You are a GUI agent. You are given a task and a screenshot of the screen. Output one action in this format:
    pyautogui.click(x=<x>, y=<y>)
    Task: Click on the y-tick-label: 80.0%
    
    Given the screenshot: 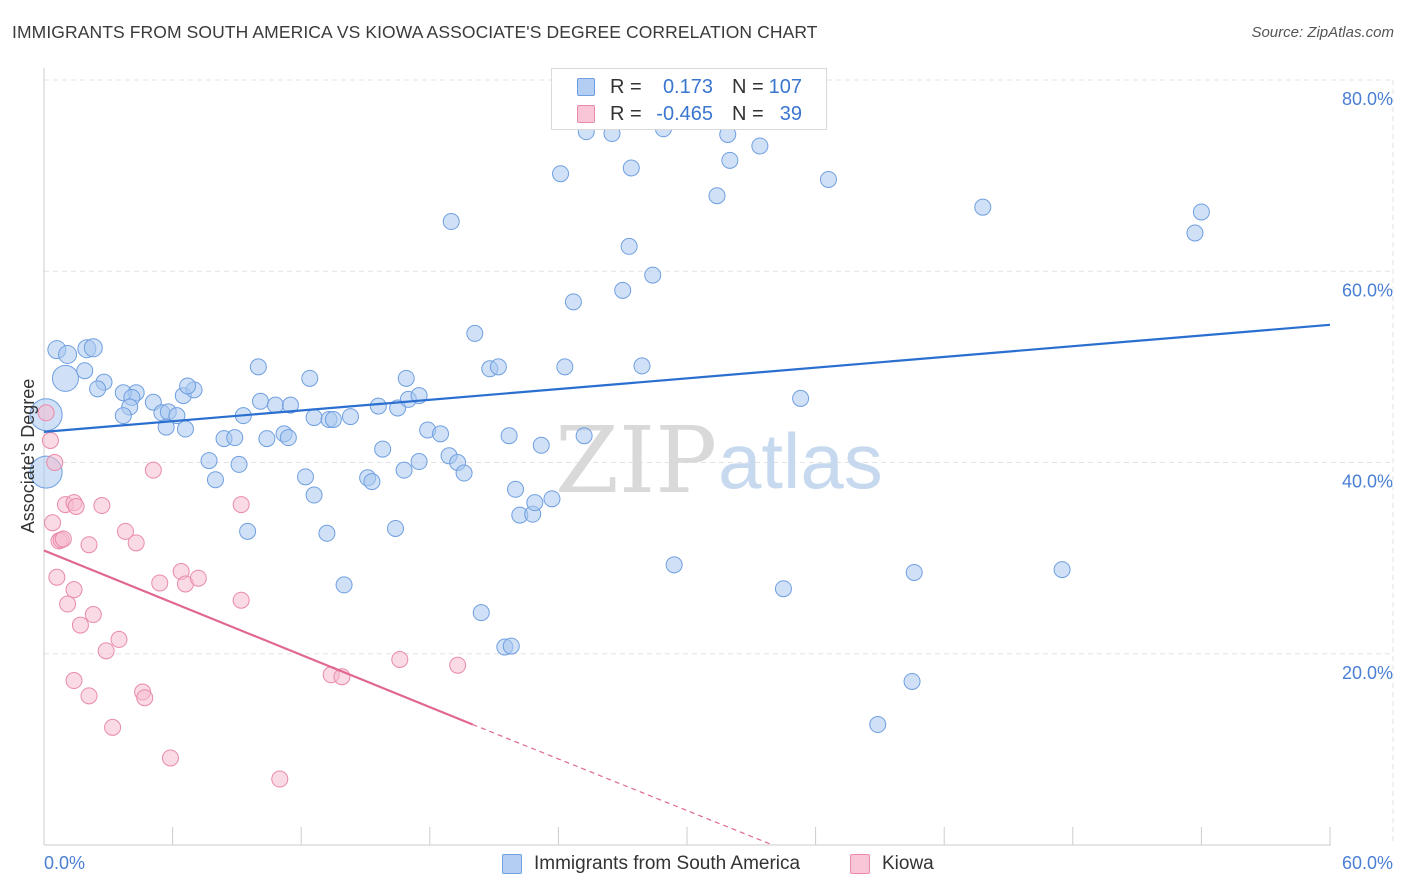 What is the action you would take?
    pyautogui.click(x=1367, y=99)
    